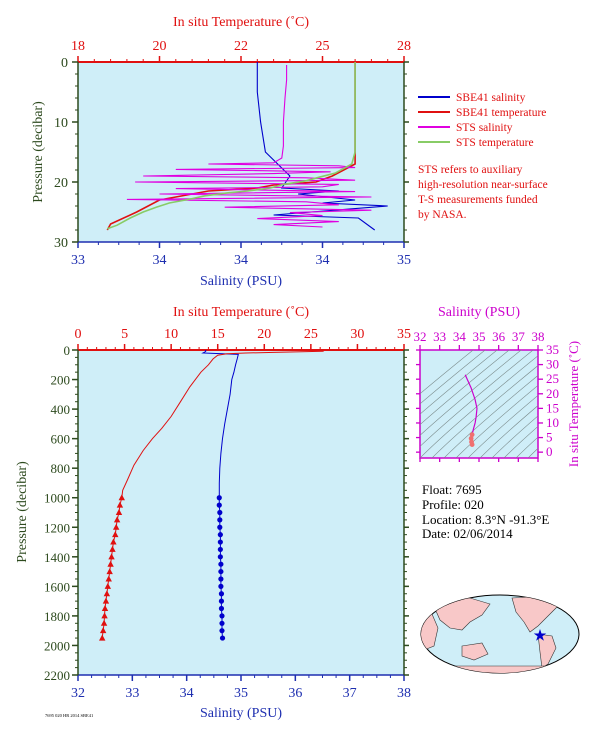  What do you see at coordinates (552, 407) in the screenshot?
I see `ts-right-tick-label: 15` at bounding box center [552, 407].